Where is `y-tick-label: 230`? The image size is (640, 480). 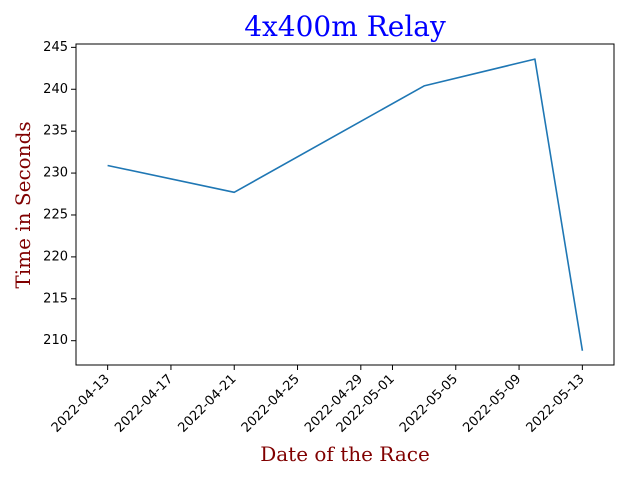 y-tick-label: 230 is located at coordinates (55, 173).